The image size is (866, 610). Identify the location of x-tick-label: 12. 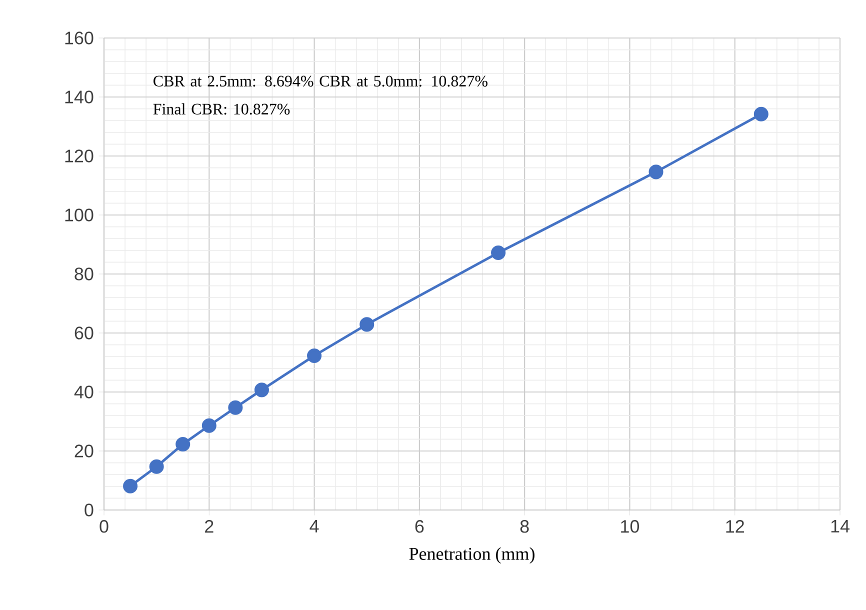
(735, 526).